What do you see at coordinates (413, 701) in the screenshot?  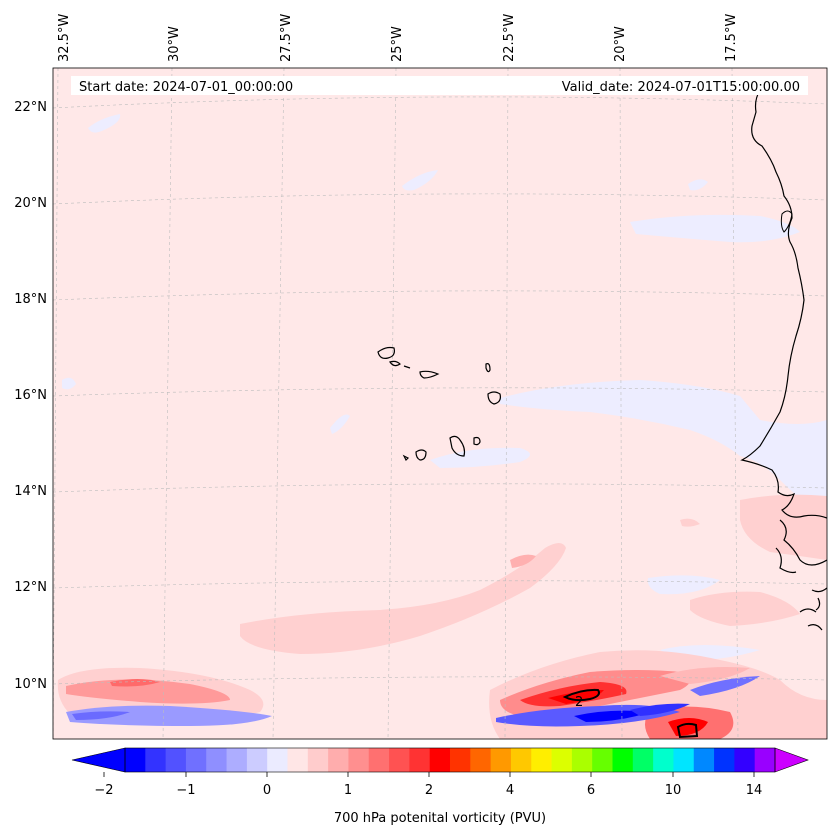 I see `negative-pv-cores` at bounding box center [413, 701].